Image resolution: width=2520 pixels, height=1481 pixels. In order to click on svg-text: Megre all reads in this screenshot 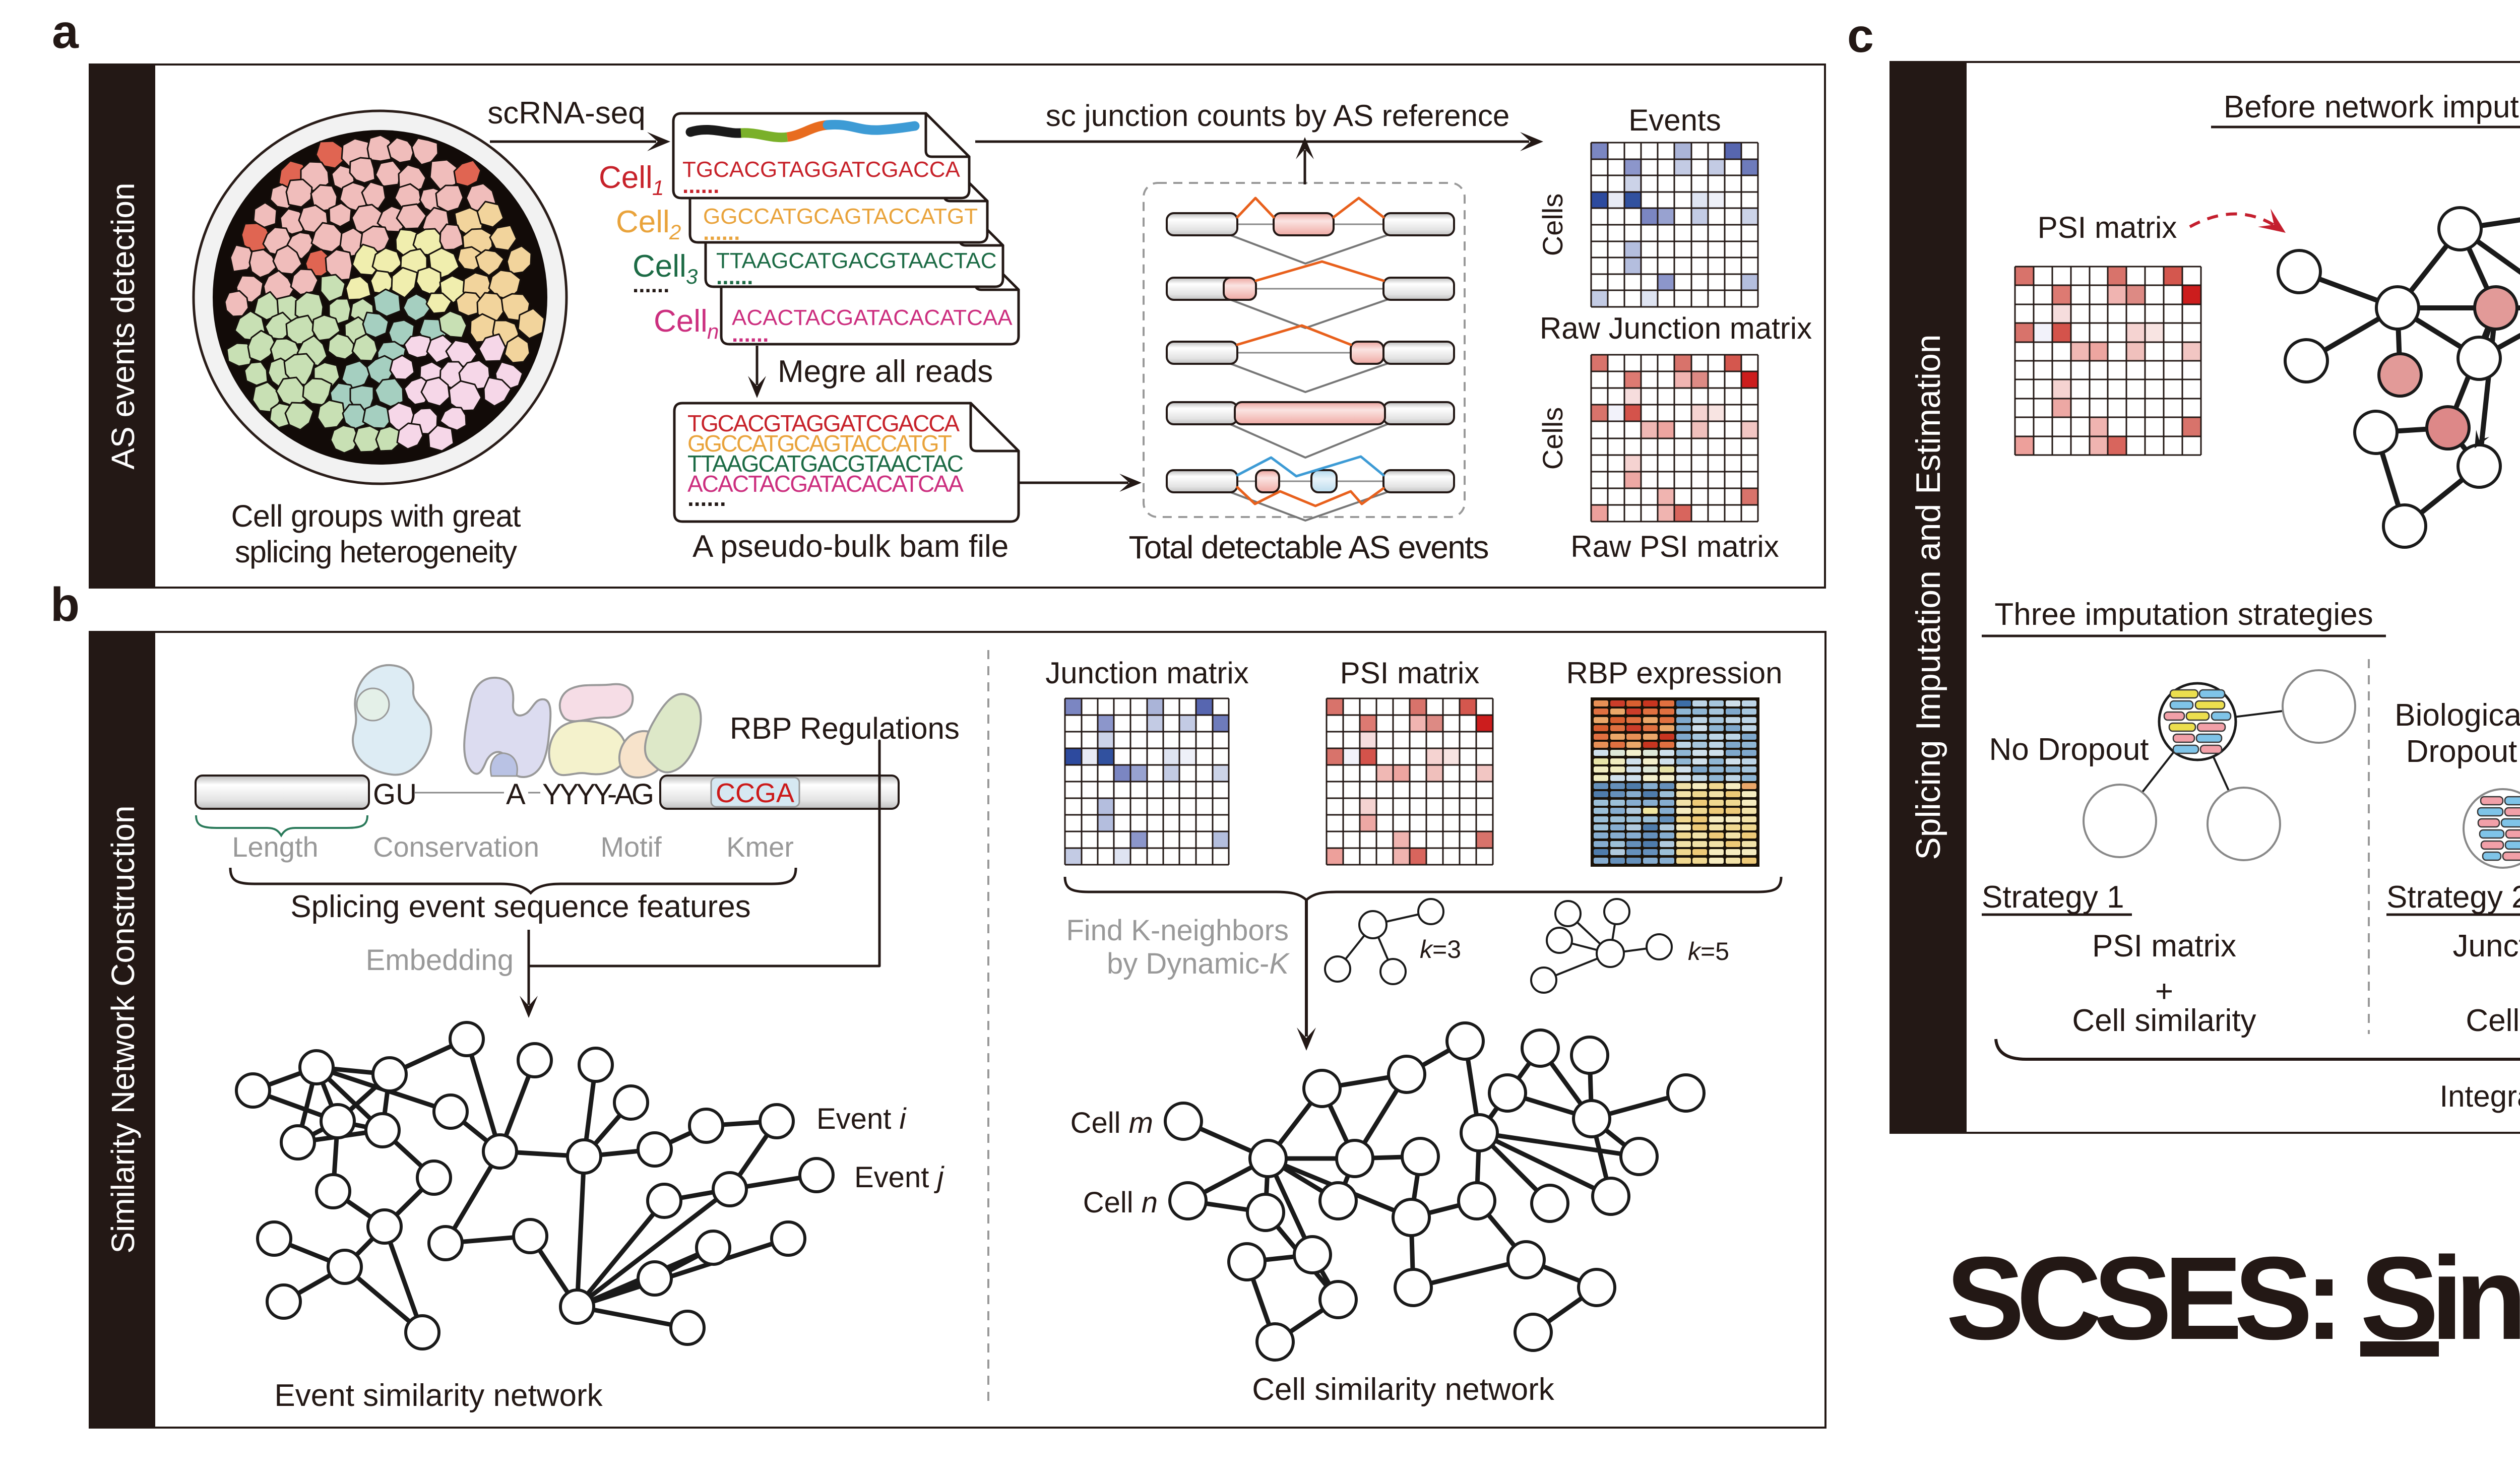, I will do `click(886, 371)`.